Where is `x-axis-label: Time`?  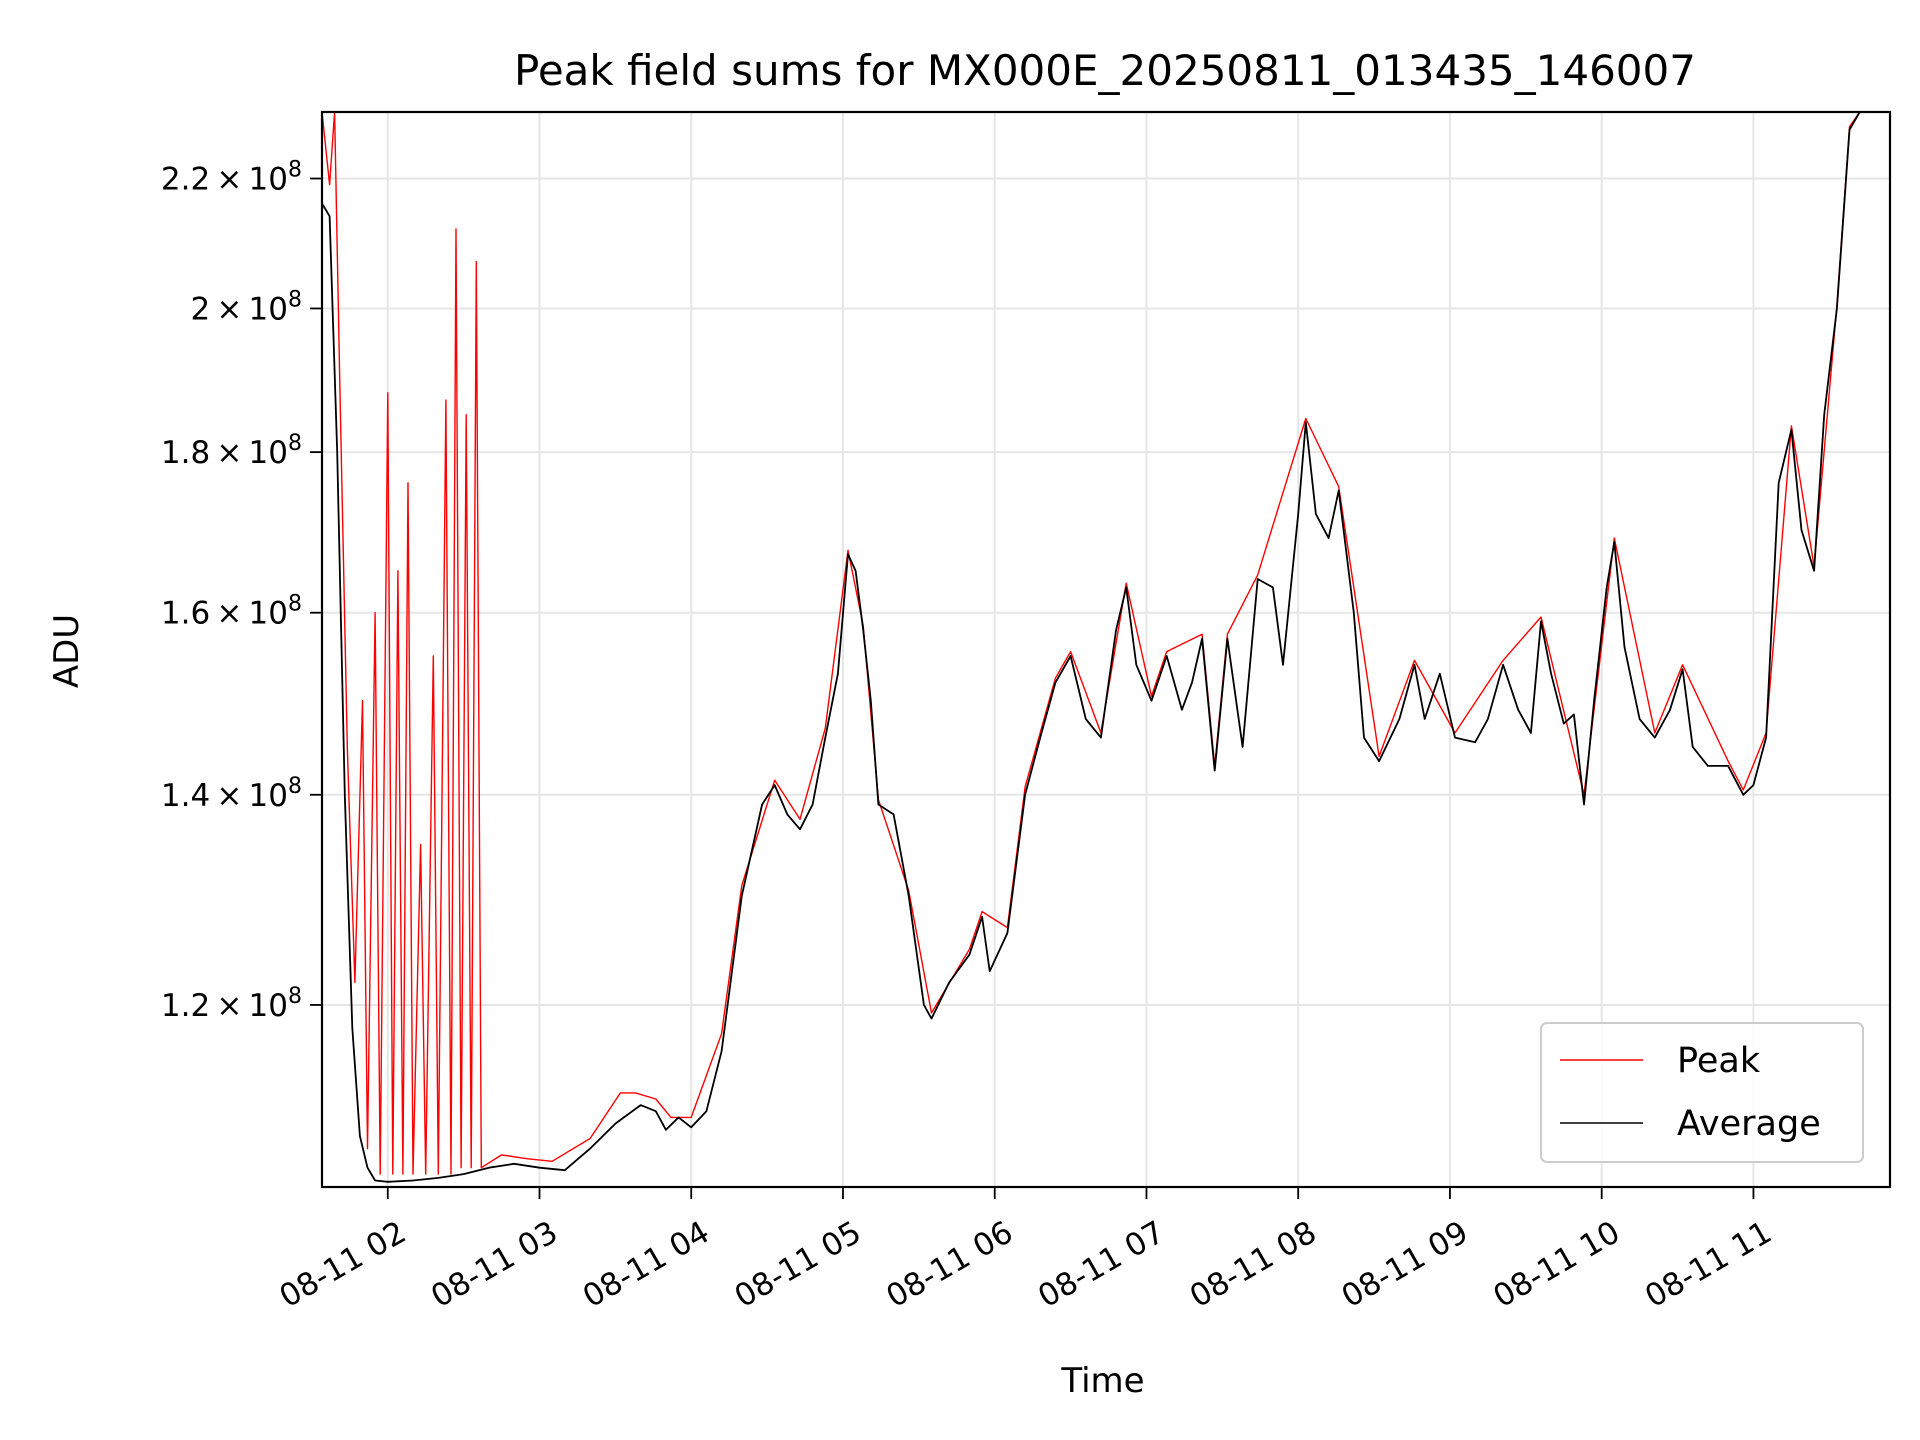 x-axis-label: Time is located at coordinates (1102, 1381).